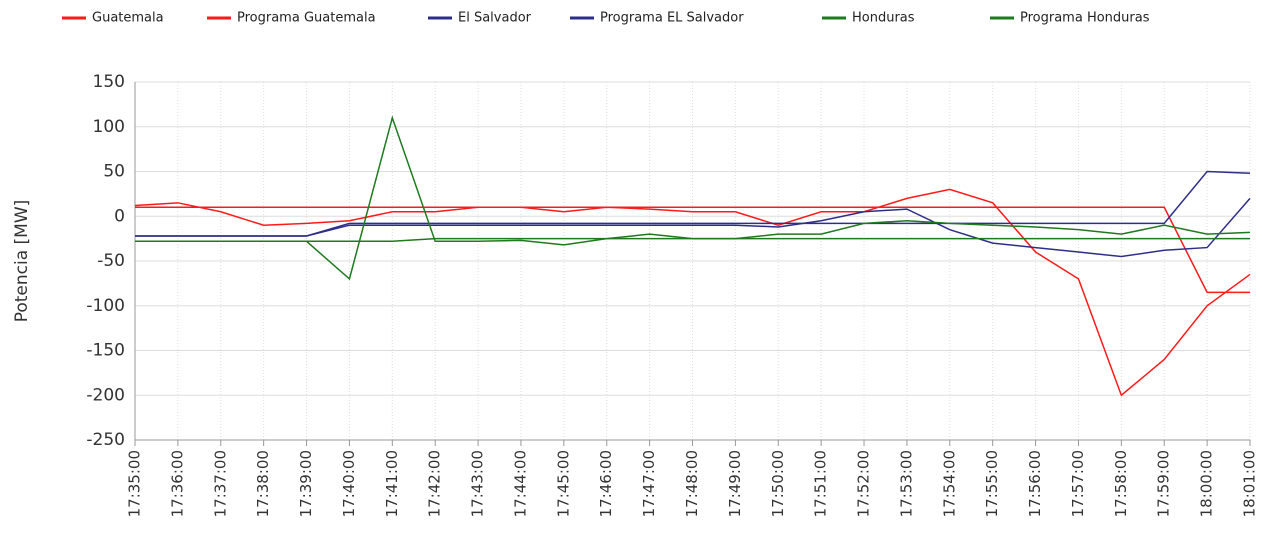 The image size is (1262, 541). Describe the element at coordinates (109, 127) in the screenshot. I see `y-tick-label: 100` at that location.